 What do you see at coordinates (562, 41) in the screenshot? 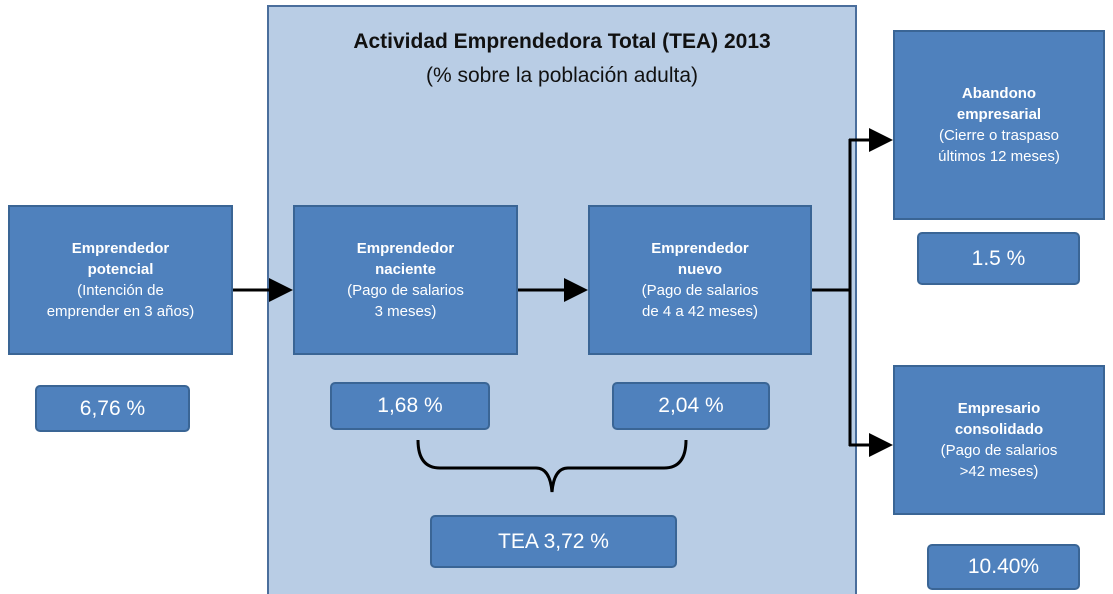
I see `title: Actividad Emprendedora Total (TEA) 2013` at bounding box center [562, 41].